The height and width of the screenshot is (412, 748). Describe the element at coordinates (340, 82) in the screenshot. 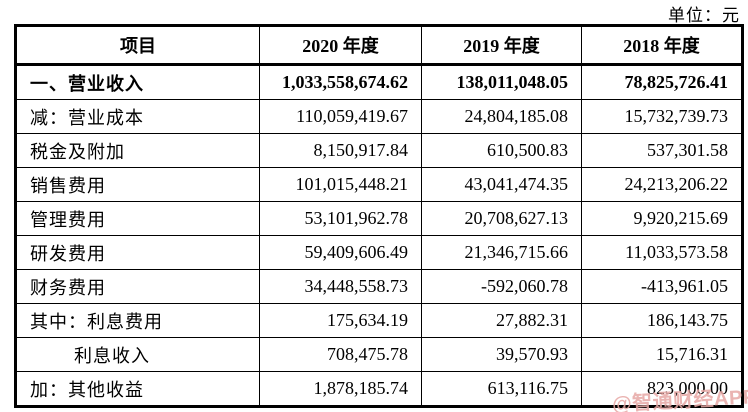

I see `value-2020: 1,033,558,674.62` at that location.